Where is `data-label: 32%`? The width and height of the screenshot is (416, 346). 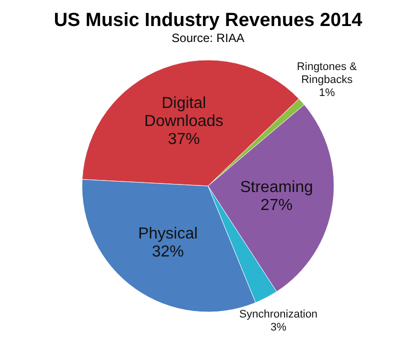
data-label: 32% is located at coordinates (168, 251).